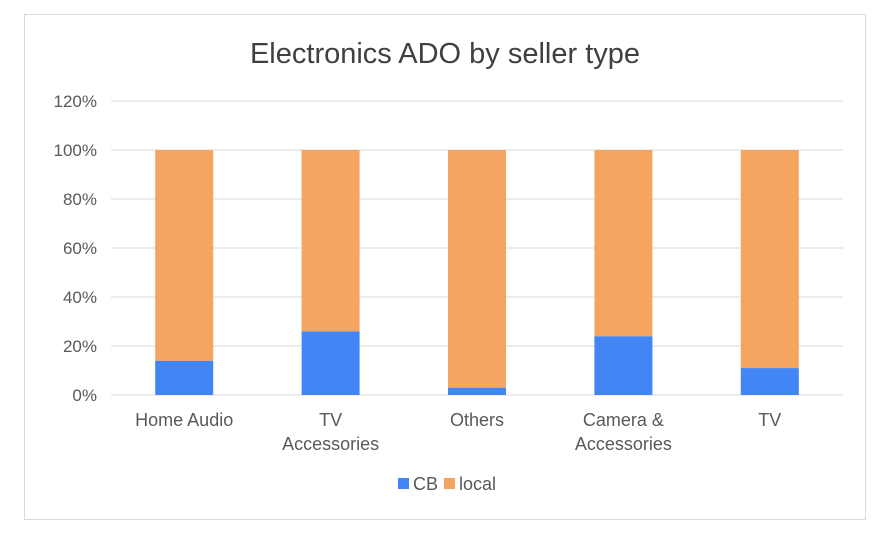 The width and height of the screenshot is (890, 534). I want to click on legend-swatch-local, so click(449, 483).